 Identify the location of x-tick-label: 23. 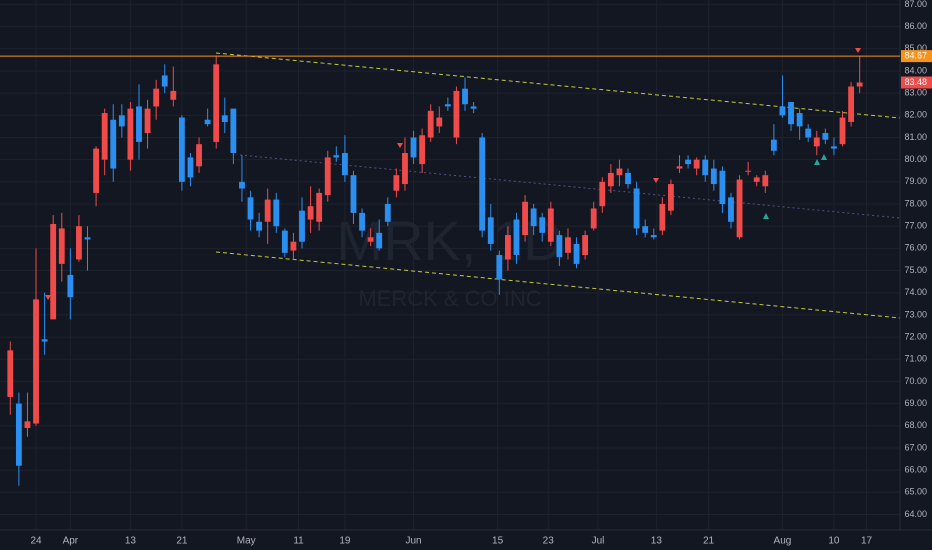
(549, 541).